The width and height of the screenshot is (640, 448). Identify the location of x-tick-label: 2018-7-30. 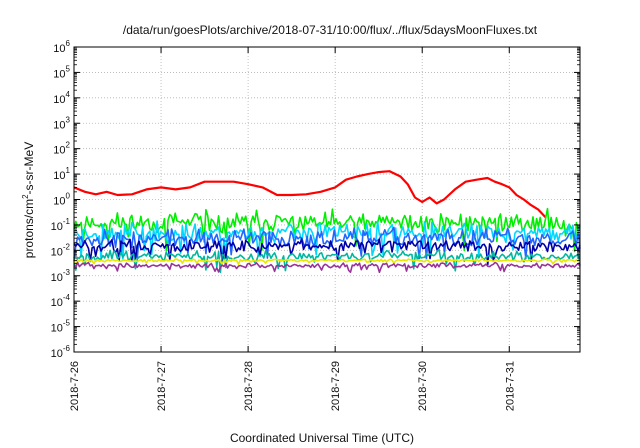
(423, 386).